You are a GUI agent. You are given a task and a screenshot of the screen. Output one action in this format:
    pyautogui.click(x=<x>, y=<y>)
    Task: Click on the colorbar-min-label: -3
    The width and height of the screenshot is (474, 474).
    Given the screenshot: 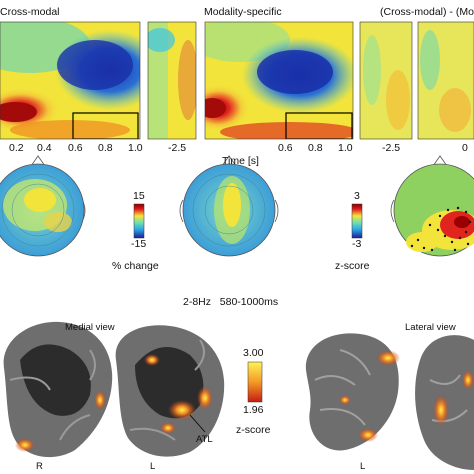 What is the action you would take?
    pyautogui.click(x=357, y=244)
    